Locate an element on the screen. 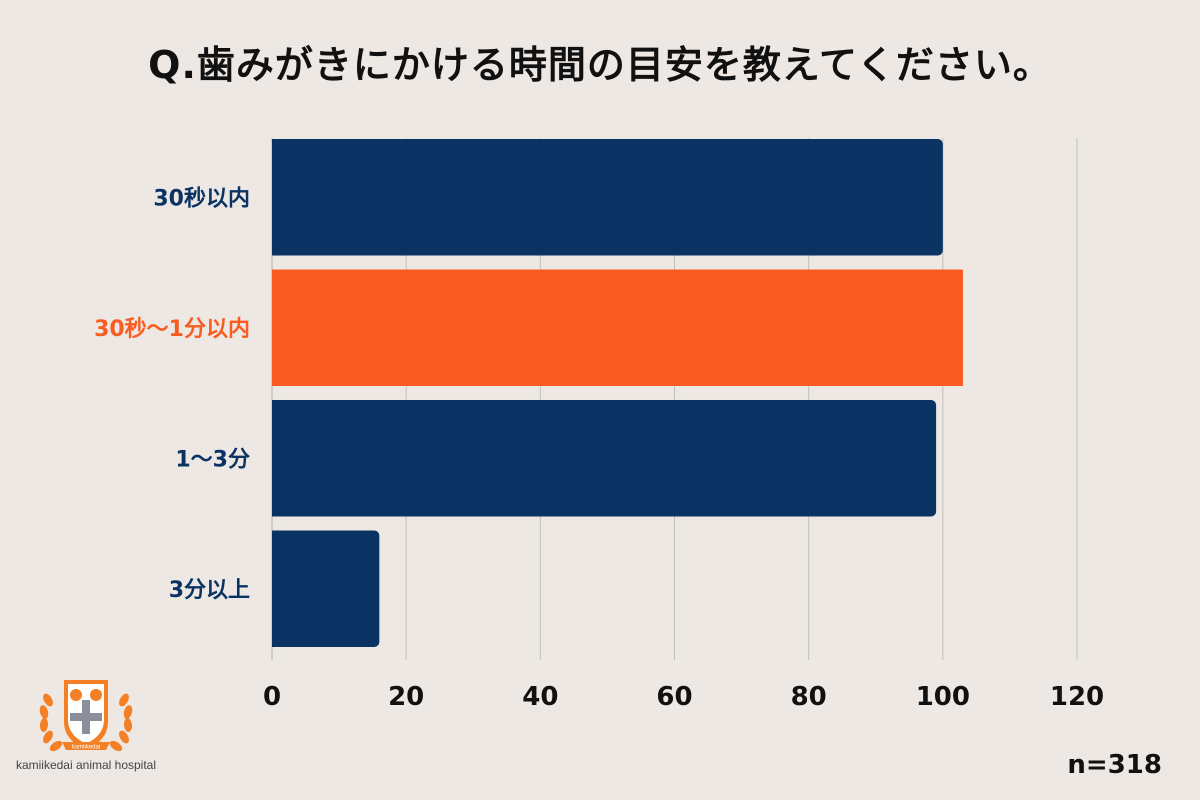 The height and width of the screenshot is (800, 1200). logo-brand-text: kamiikedai animal hospital is located at coordinates (86, 765).